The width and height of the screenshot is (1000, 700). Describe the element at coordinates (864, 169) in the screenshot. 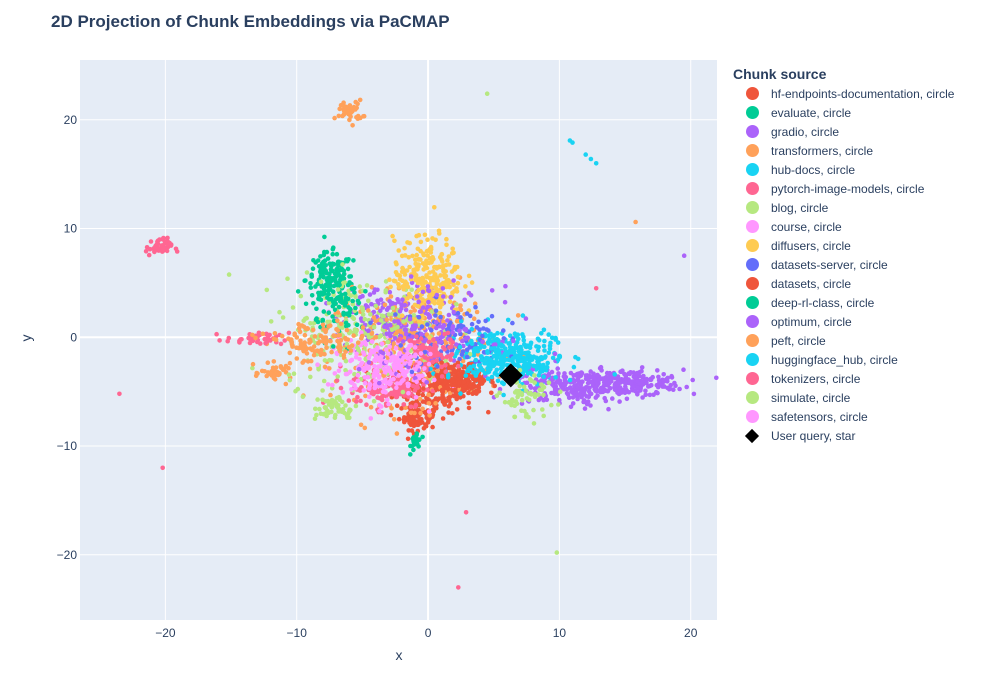

I see `legend-item: hub-docs, circle` at that location.